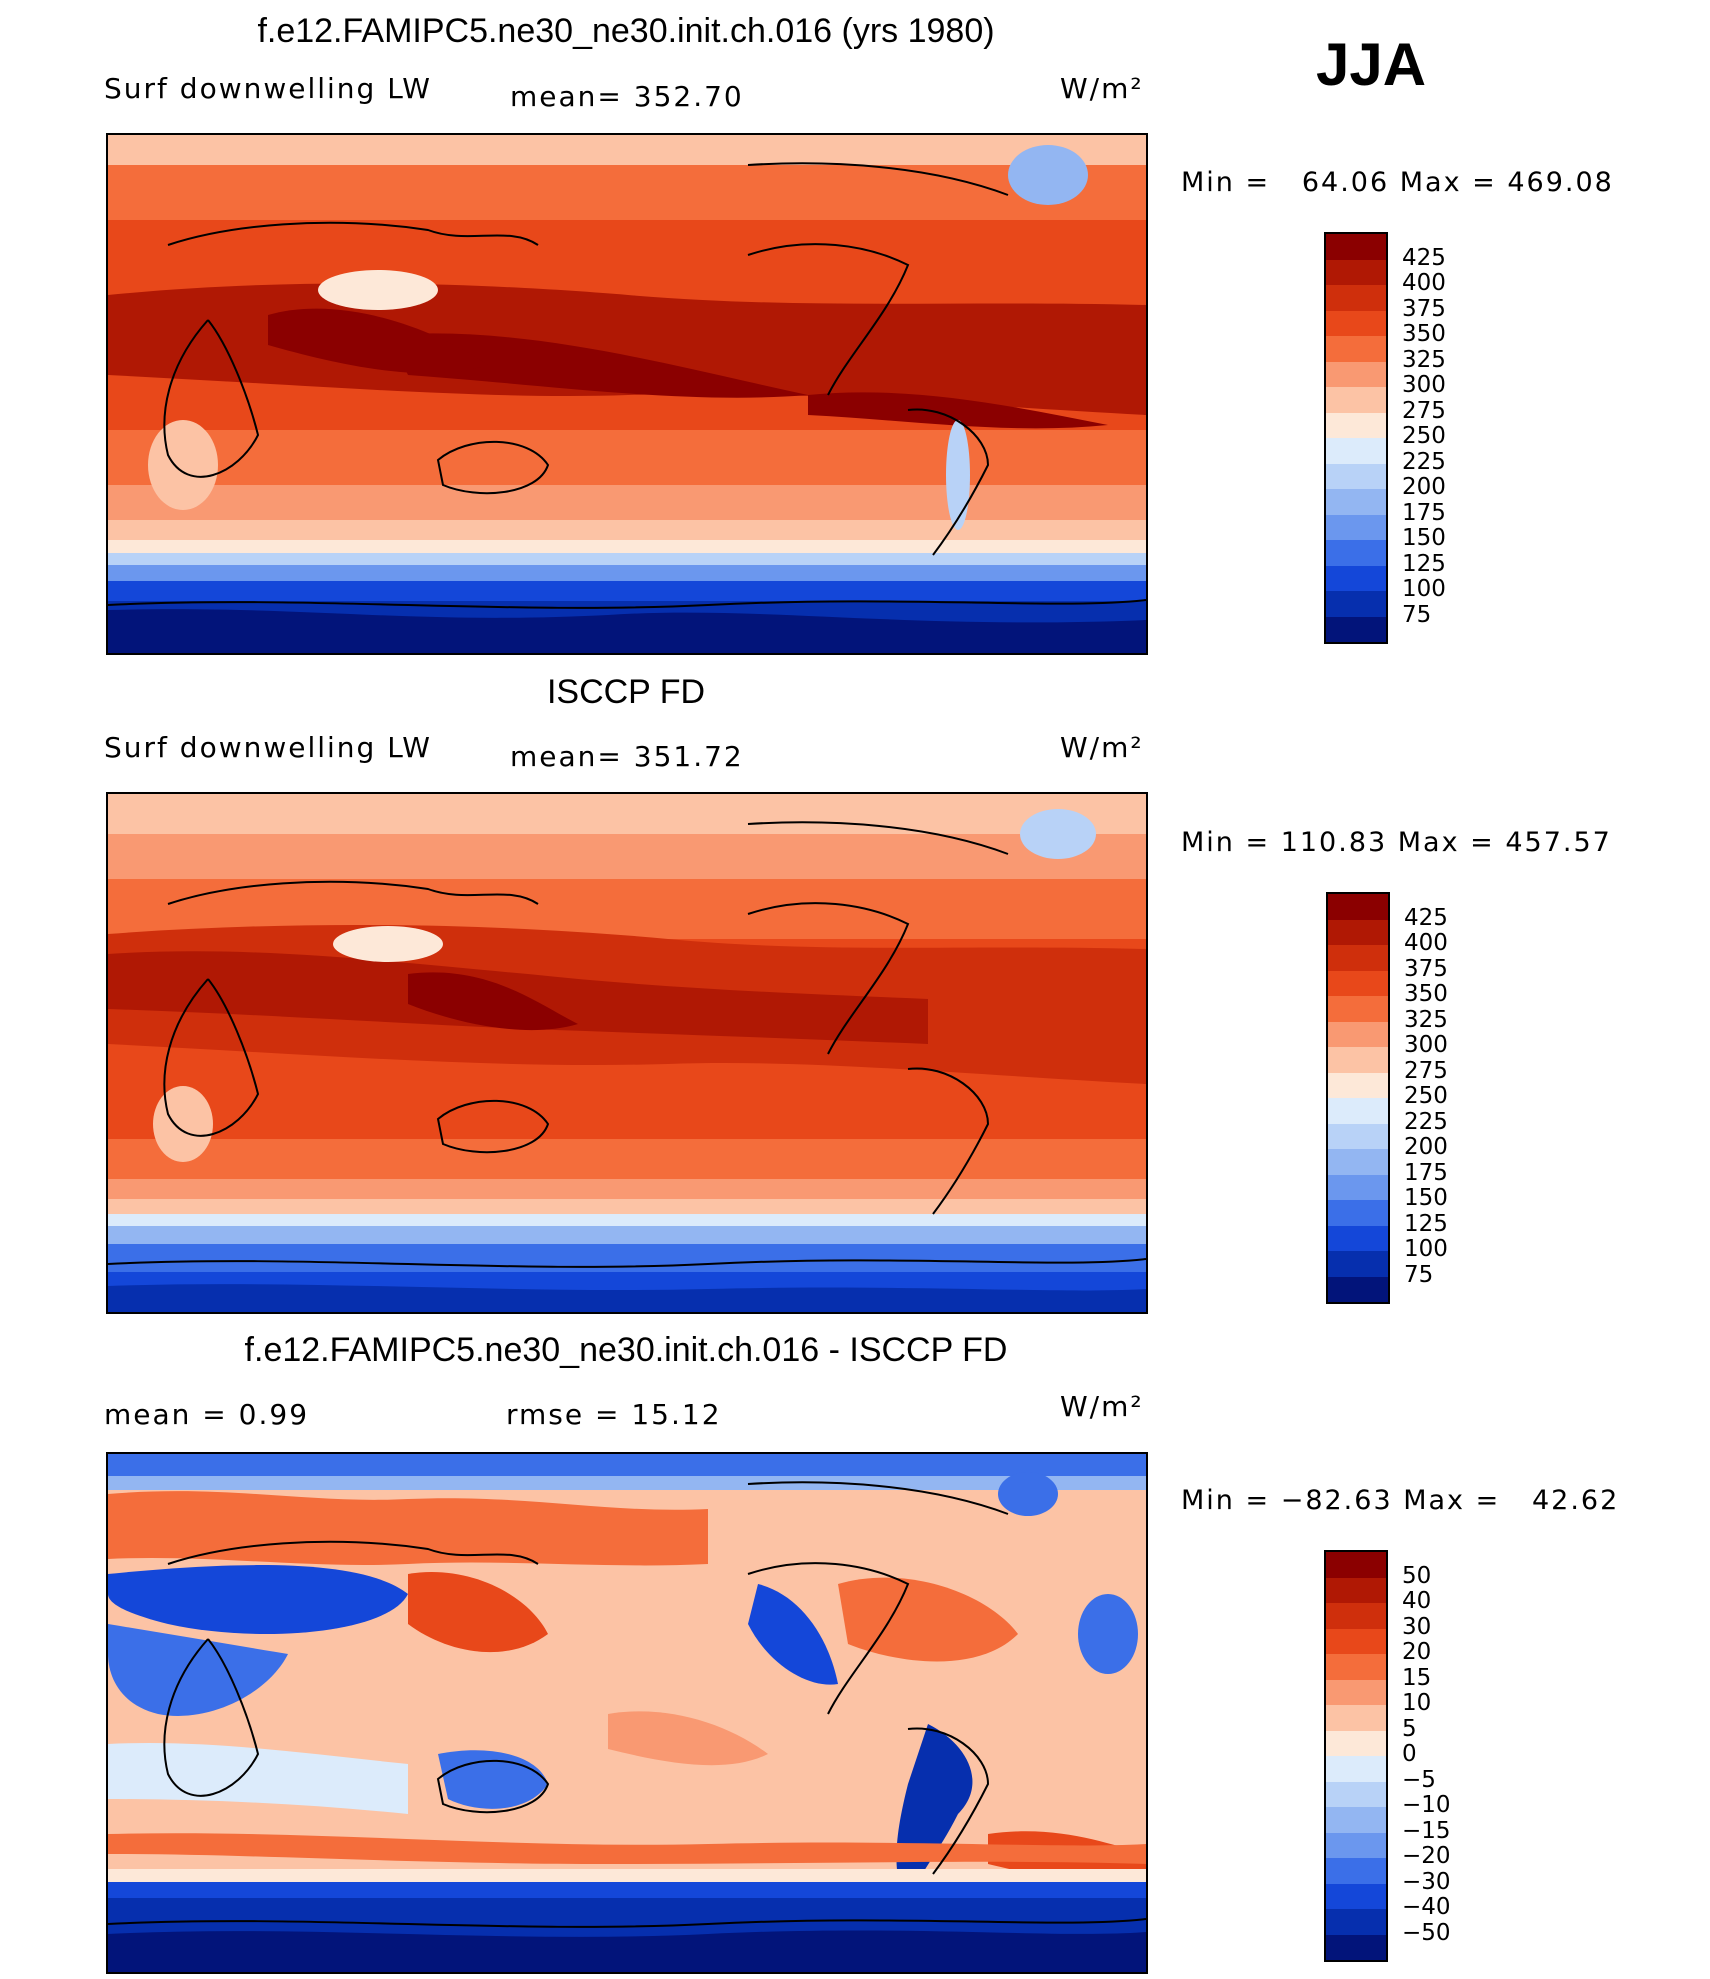 This screenshot has width=1710, height=1979. I want to click on colorbar-tick-label: −50, so click(1426, 1932).